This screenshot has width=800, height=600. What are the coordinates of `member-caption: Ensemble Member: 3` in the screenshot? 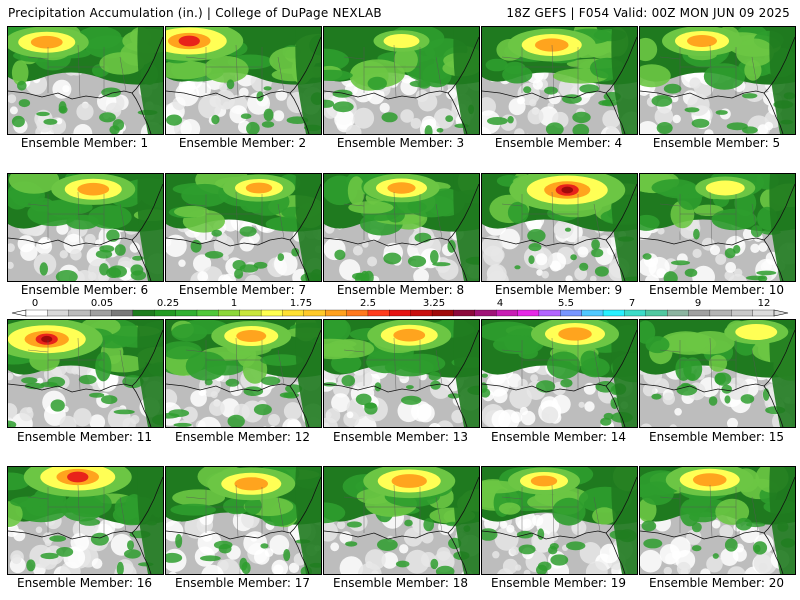 It's located at (400, 143).